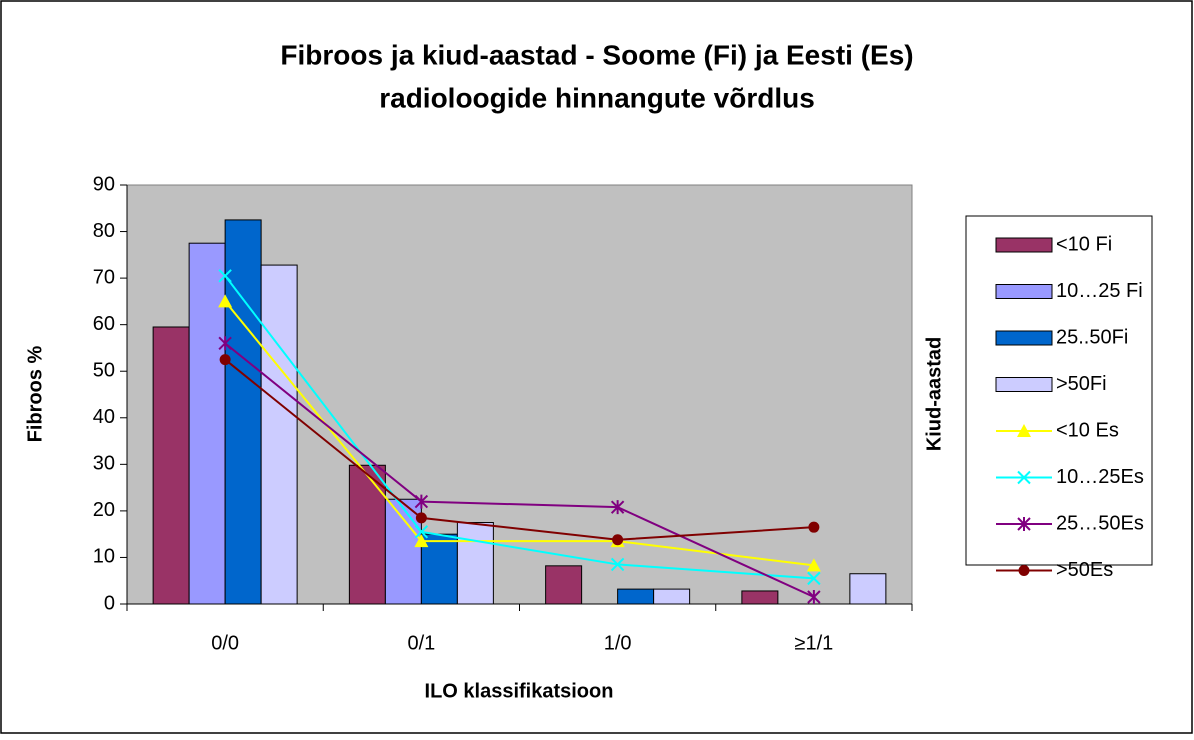 The image size is (1194, 740). What do you see at coordinates (1099, 291) in the screenshot?
I see `legend-label: 10…25 Fi` at bounding box center [1099, 291].